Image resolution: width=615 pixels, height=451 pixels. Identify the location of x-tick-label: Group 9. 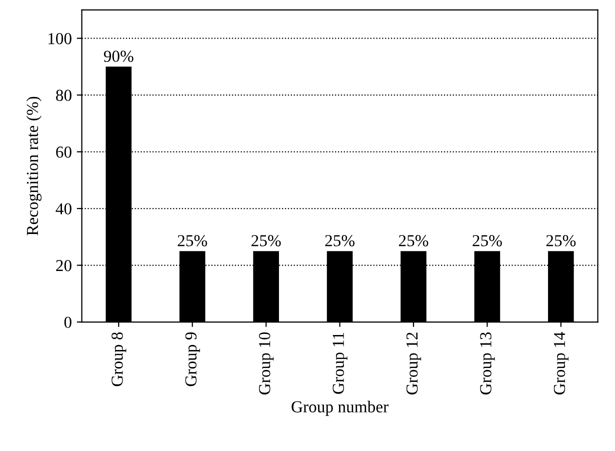
(192, 359).